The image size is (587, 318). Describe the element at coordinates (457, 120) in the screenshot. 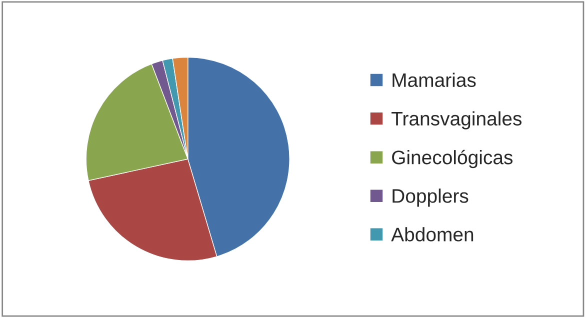

I see `legend-label: Transvaginales` at that location.